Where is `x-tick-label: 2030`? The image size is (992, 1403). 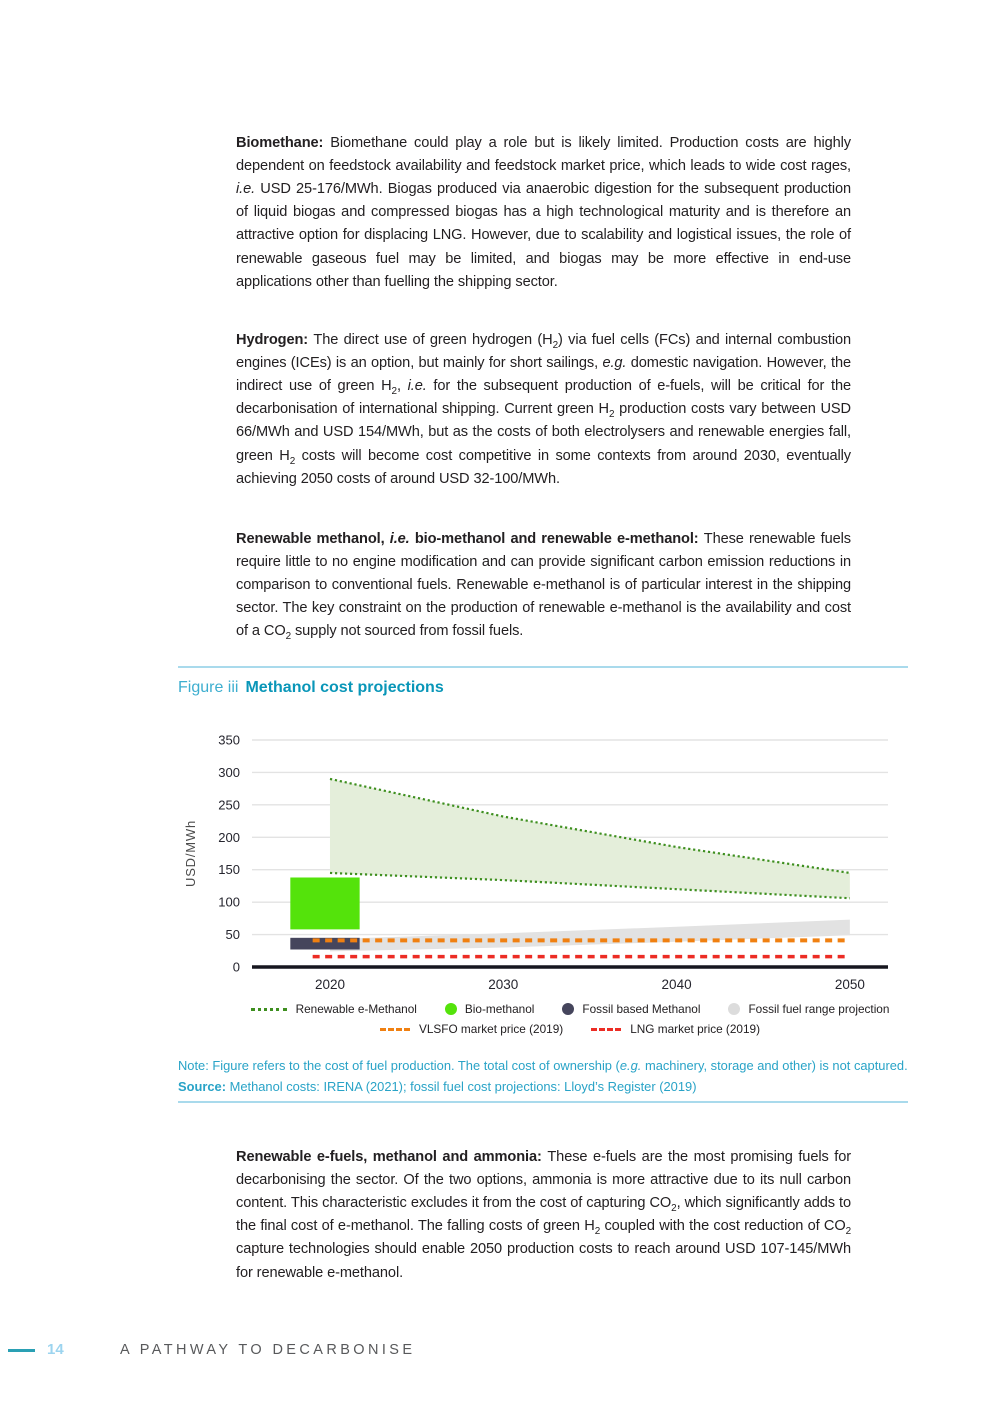
x-tick-label: 2030 is located at coordinates (503, 984).